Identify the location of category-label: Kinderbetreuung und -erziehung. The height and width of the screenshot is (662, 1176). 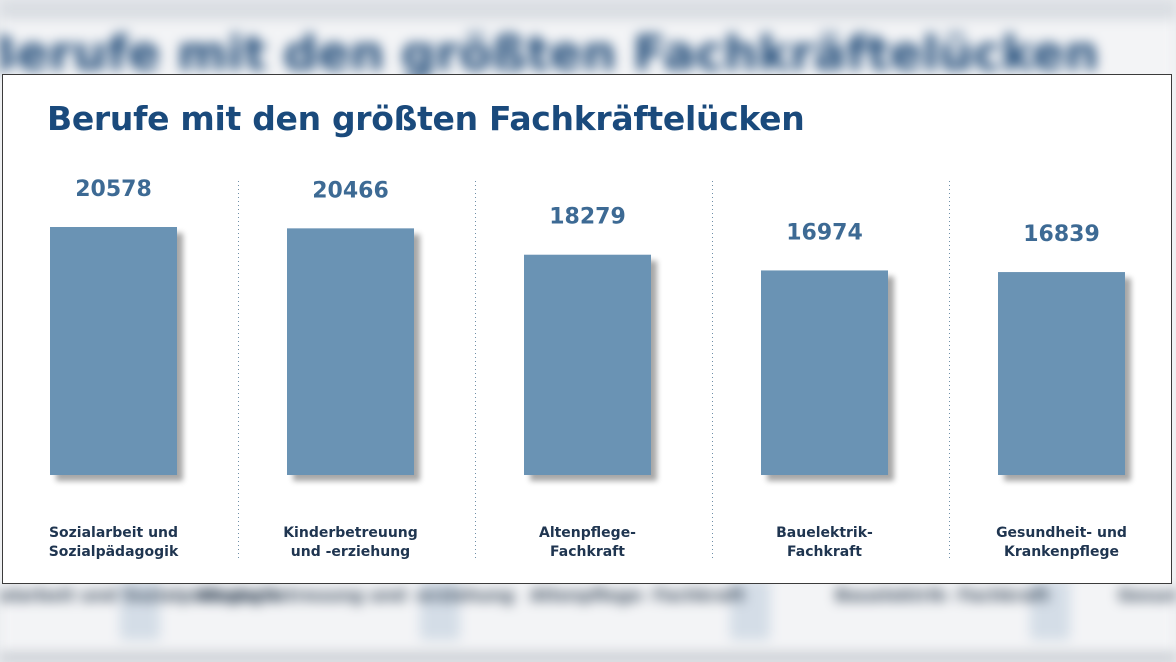
(350, 542).